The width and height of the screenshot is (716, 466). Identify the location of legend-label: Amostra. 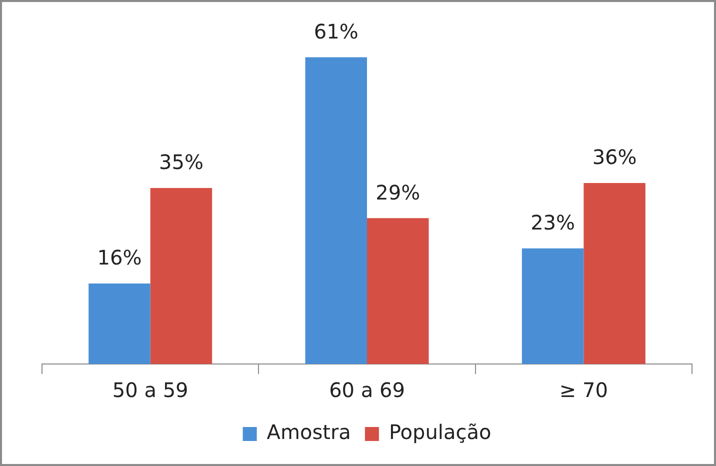
(308, 432).